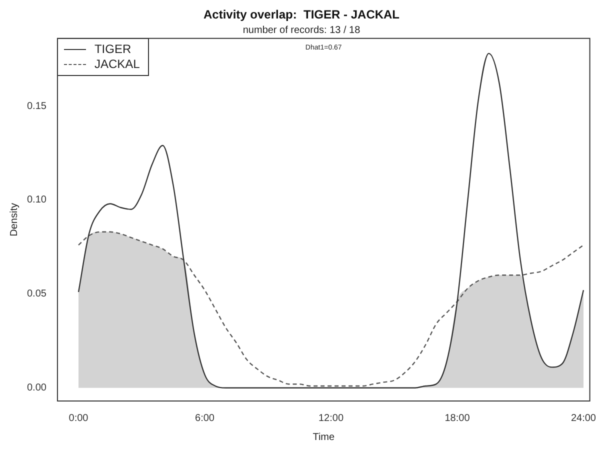 The width and height of the screenshot is (599, 451). I want to click on legend-label: TIGER, so click(113, 50).